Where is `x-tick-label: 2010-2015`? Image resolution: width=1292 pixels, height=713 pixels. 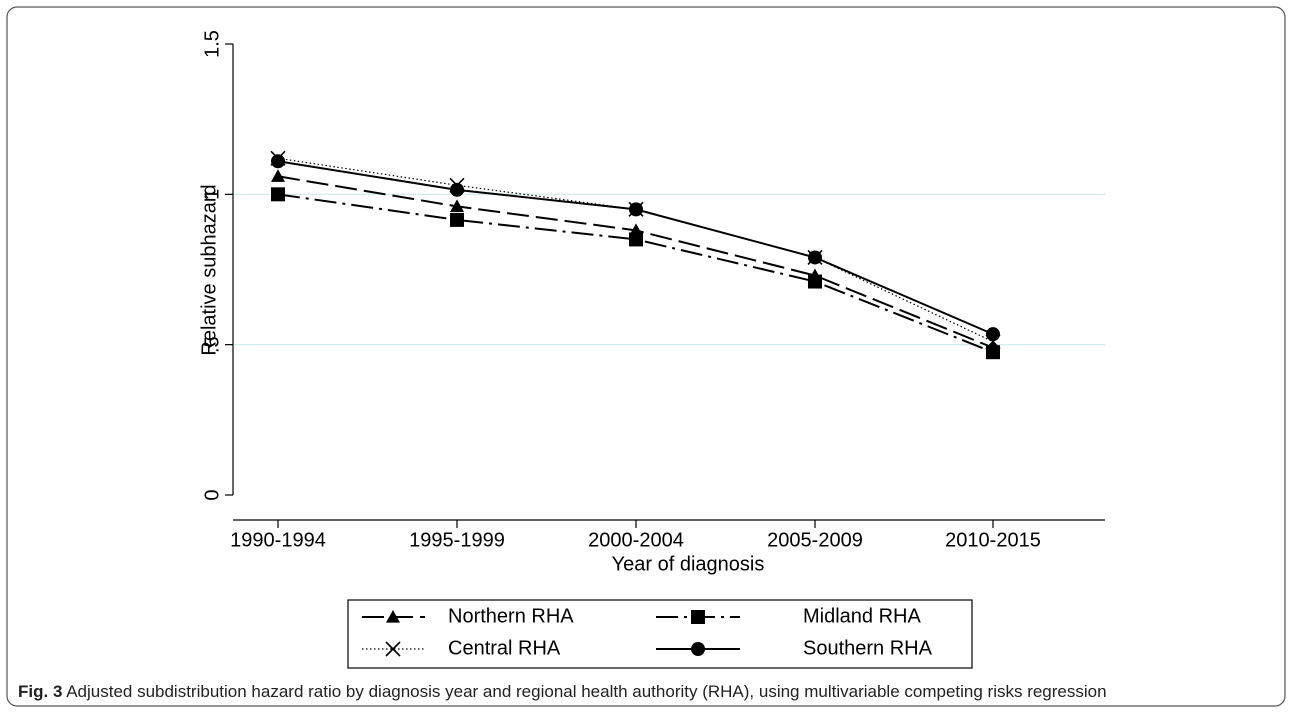
x-tick-label: 2010-2015 is located at coordinates (993, 540).